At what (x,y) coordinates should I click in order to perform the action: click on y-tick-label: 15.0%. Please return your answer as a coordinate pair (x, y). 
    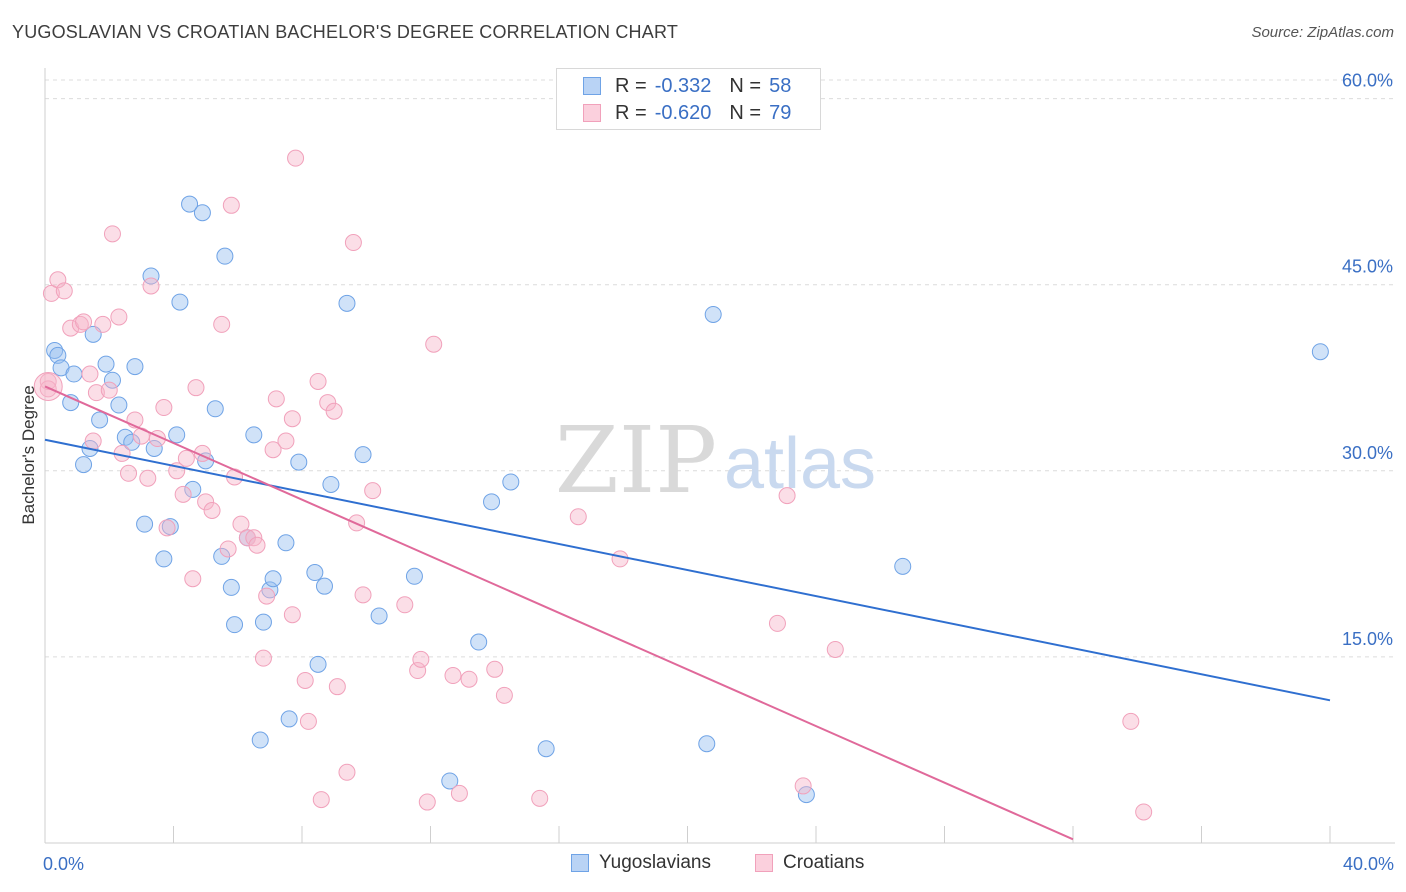
    Looking at the image, I should click on (1367, 639).